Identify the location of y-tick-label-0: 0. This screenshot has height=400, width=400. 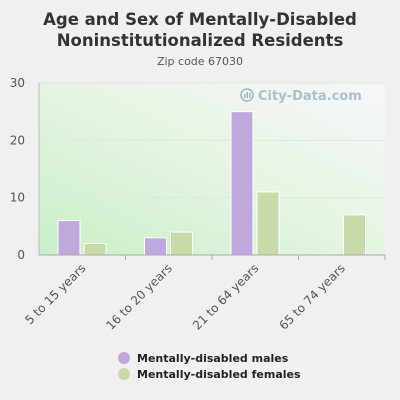
(21, 255).